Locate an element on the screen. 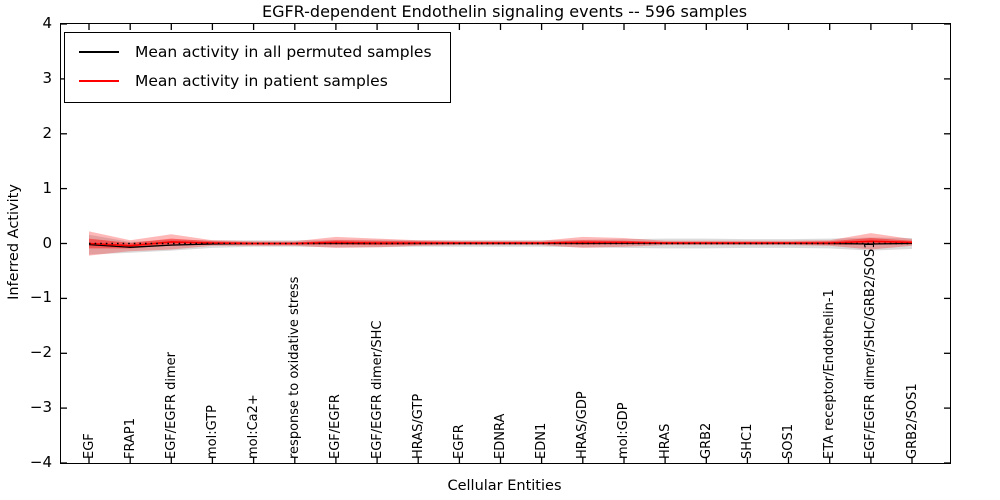  x-tick-label: EGFR is located at coordinates (459, 441).